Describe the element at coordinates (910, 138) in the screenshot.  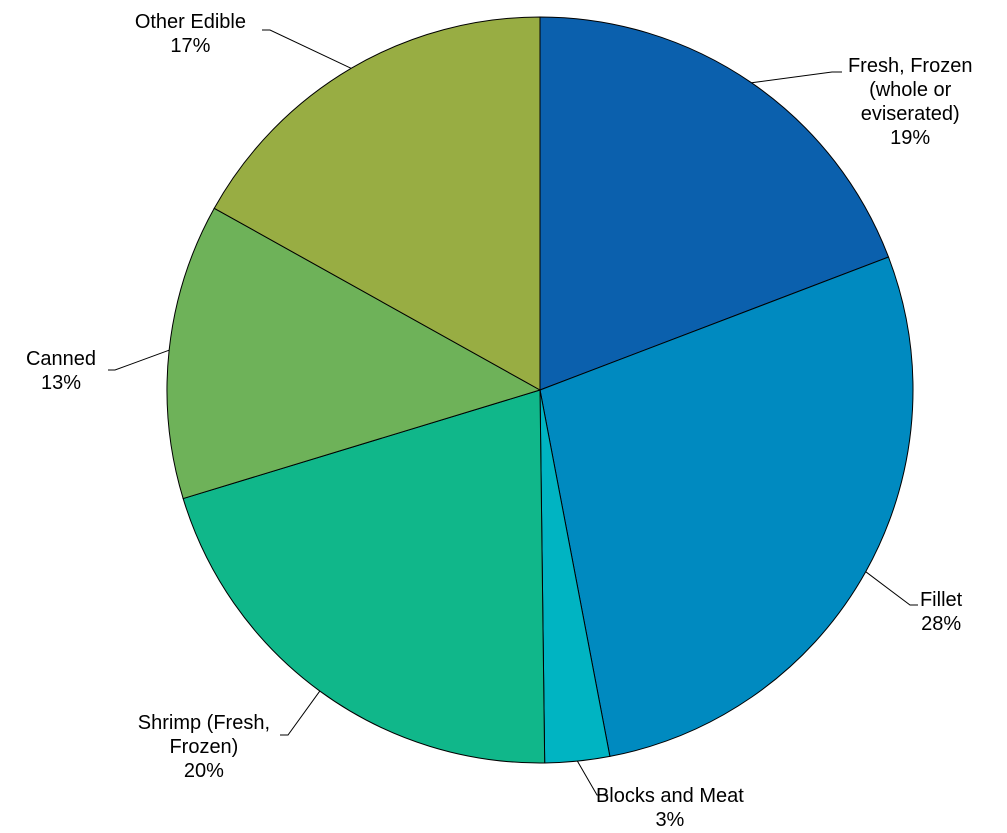
I see `slice-percent: 19%` at that location.